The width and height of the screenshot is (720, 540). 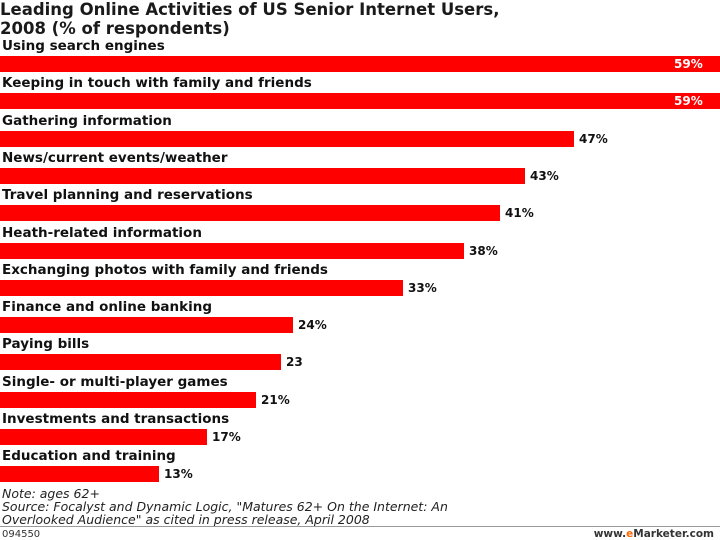 I want to click on category-label: Travel planning and reservations, so click(x=127, y=195).